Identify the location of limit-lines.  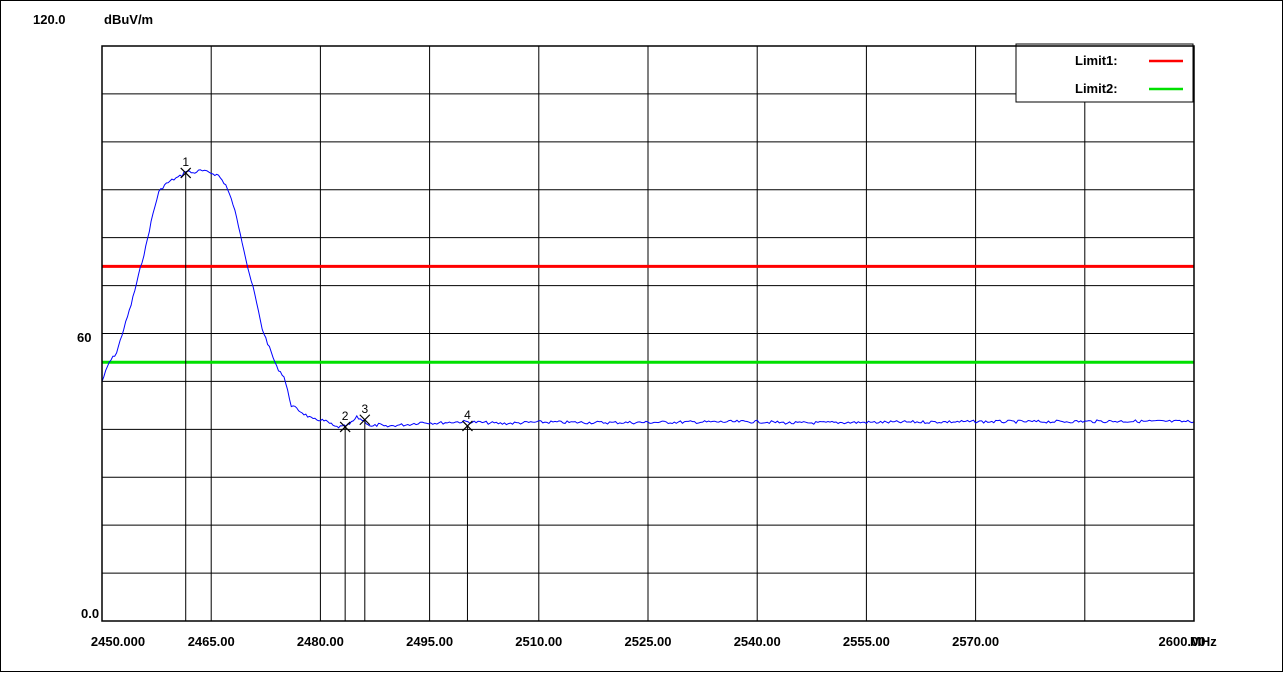
(648, 314).